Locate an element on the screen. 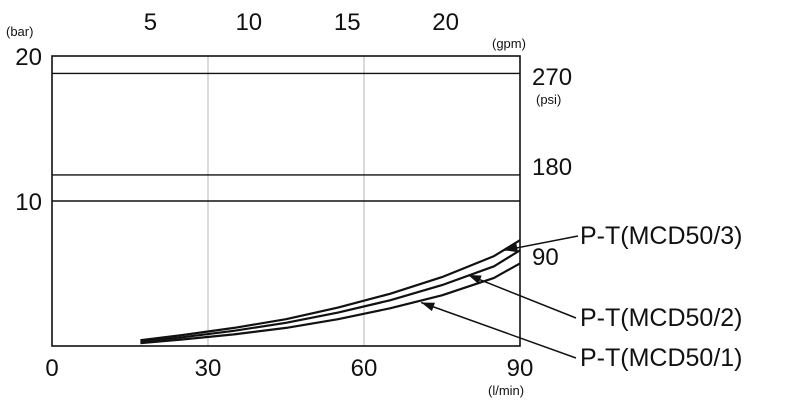 The height and width of the screenshot is (401, 801). secondary-y-tick-label-180: 180 is located at coordinates (552, 167).